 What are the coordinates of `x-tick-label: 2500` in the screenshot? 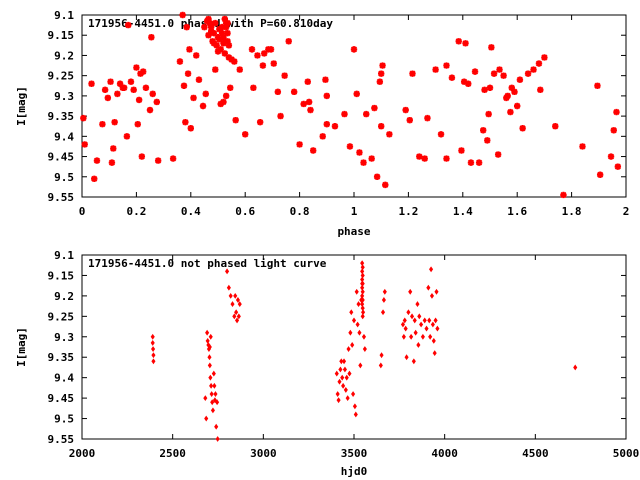 It's located at (172, 453).